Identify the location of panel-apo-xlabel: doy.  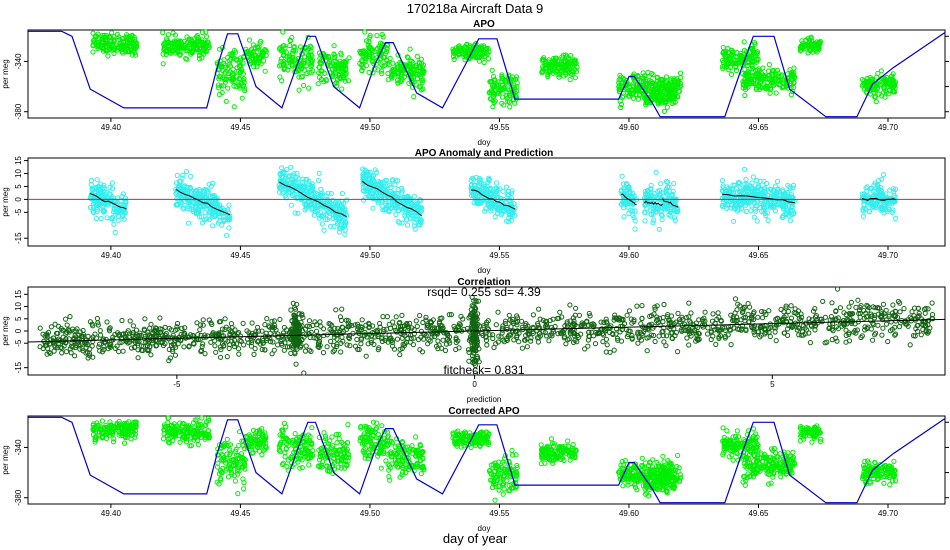
(484, 142).